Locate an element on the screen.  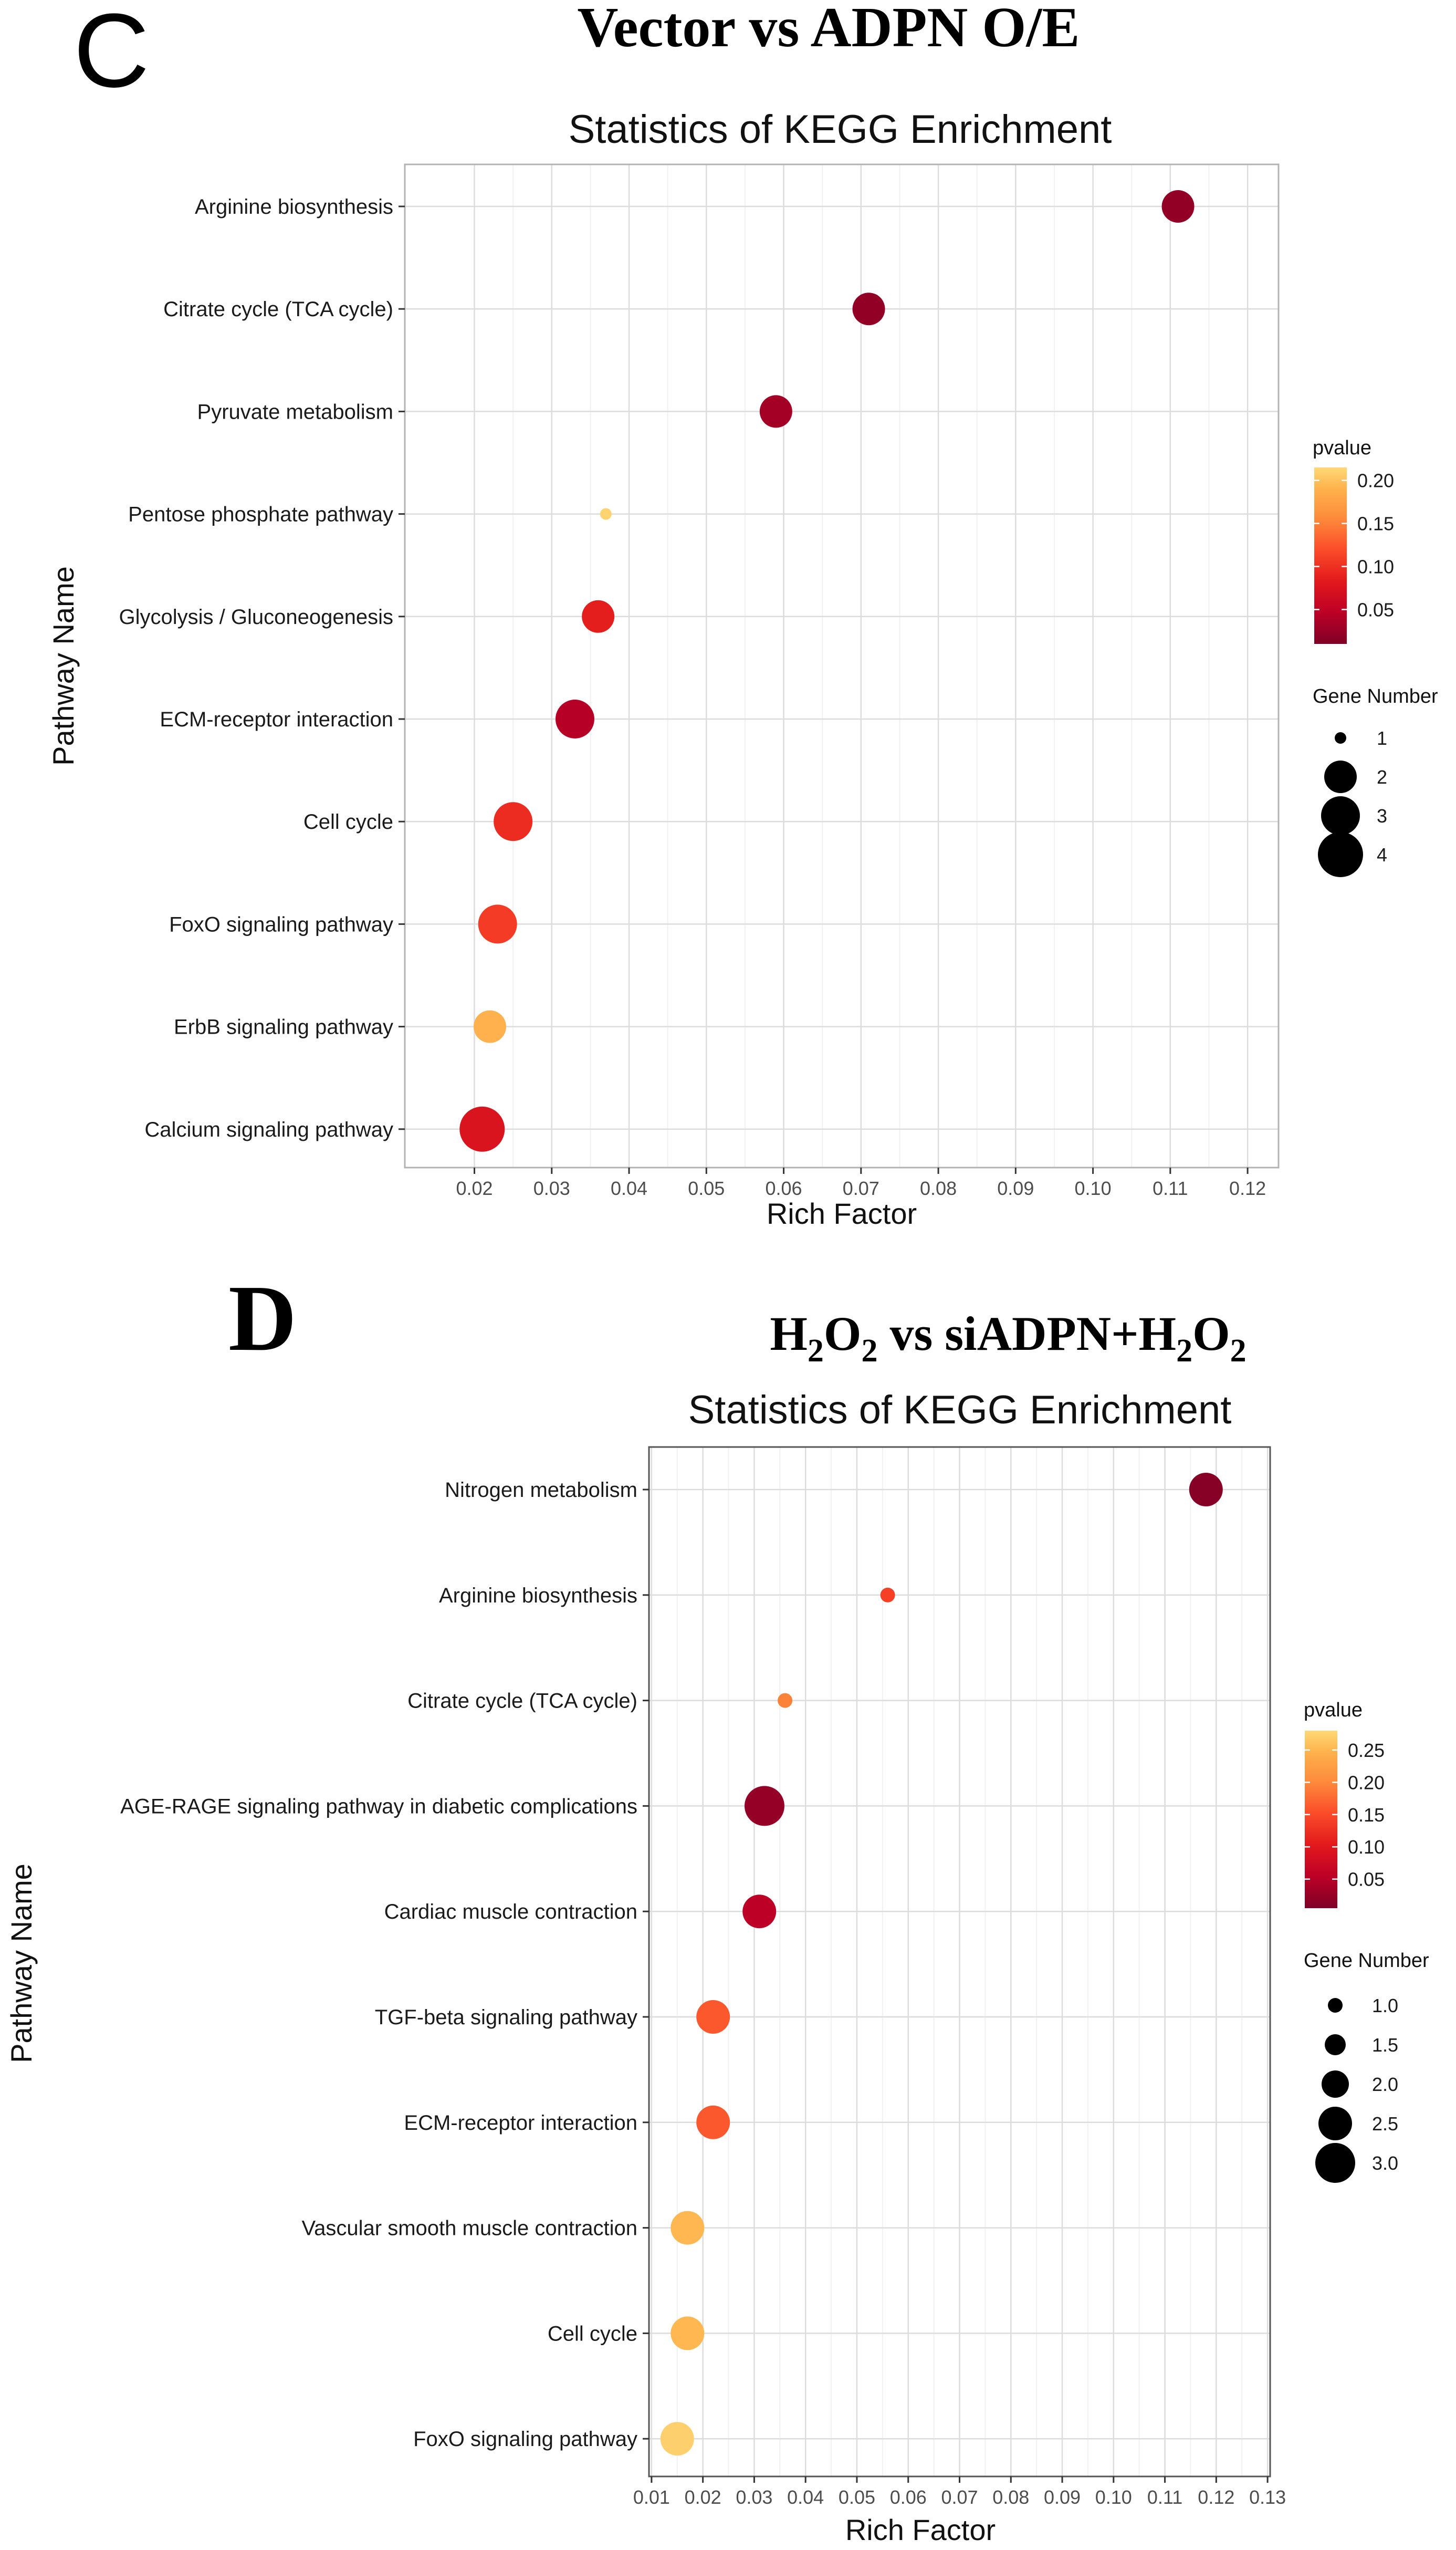
y-tick-label: Vascular smooth muscle contraction is located at coordinates (469, 2228).